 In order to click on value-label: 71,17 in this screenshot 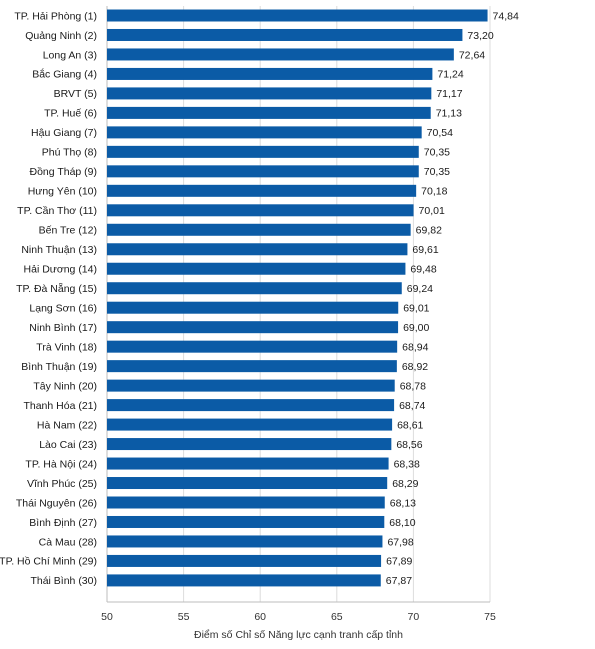, I will do `click(449, 94)`.